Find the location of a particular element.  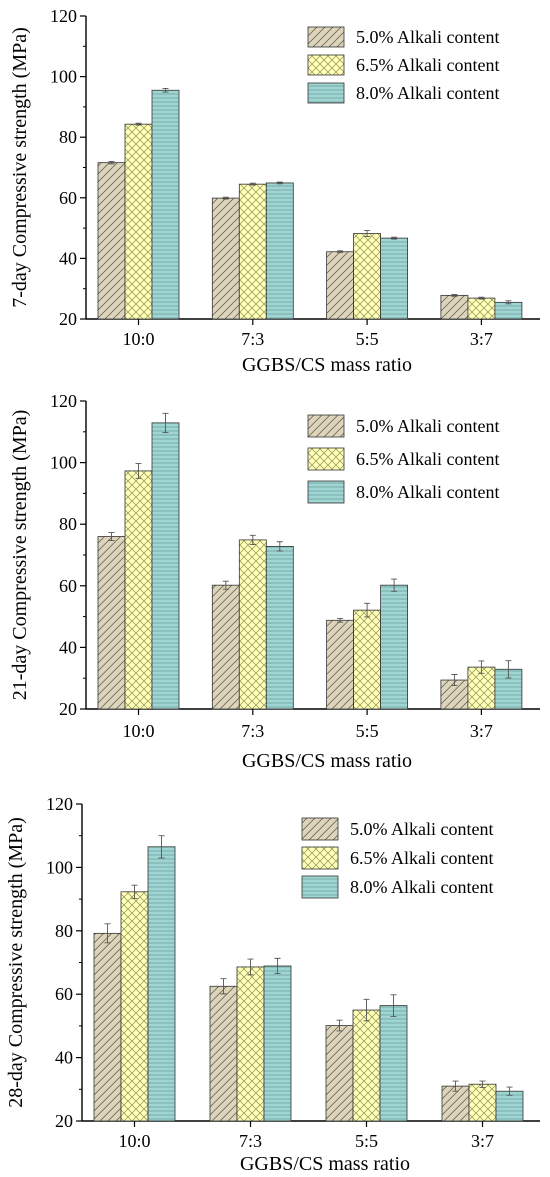

y-axis-title: 28-day Compressive strength (MPa) is located at coordinates (16, 962).